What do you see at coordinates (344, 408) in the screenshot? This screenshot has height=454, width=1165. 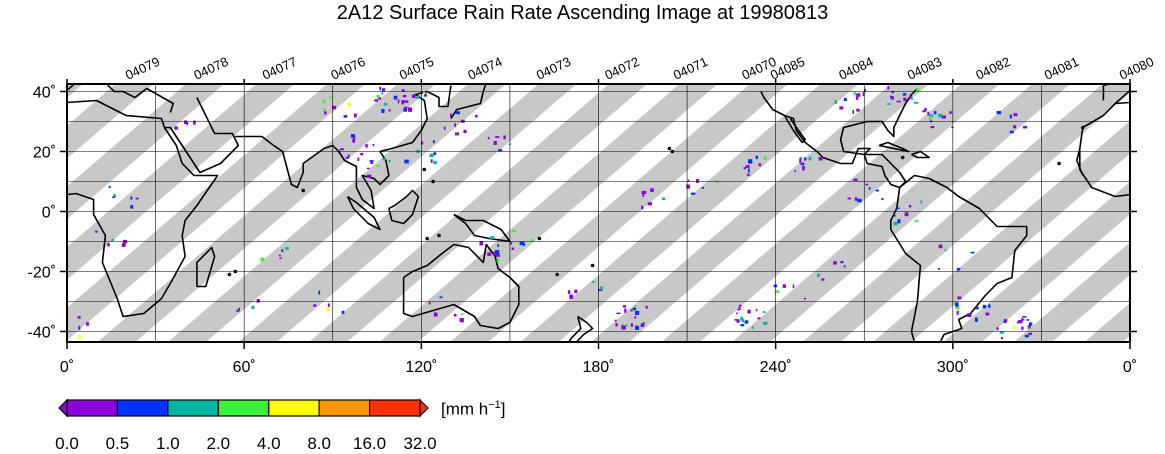 I see `colorbar-segment` at bounding box center [344, 408].